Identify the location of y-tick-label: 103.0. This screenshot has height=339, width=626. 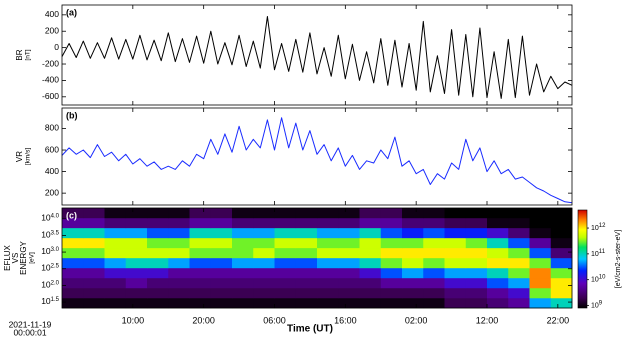
(50, 251).